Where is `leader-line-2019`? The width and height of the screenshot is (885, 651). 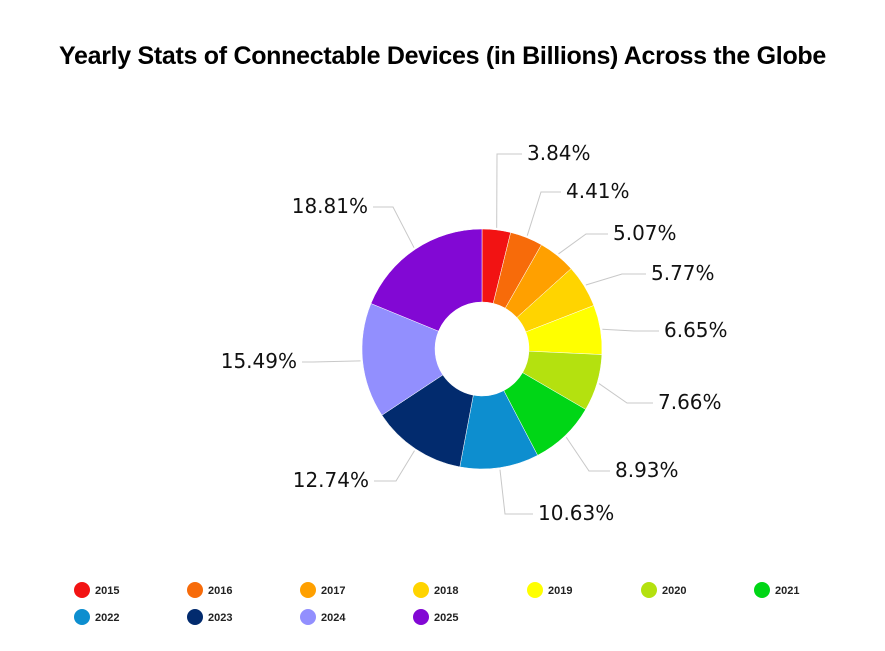
leader-line-2019 is located at coordinates (630, 330).